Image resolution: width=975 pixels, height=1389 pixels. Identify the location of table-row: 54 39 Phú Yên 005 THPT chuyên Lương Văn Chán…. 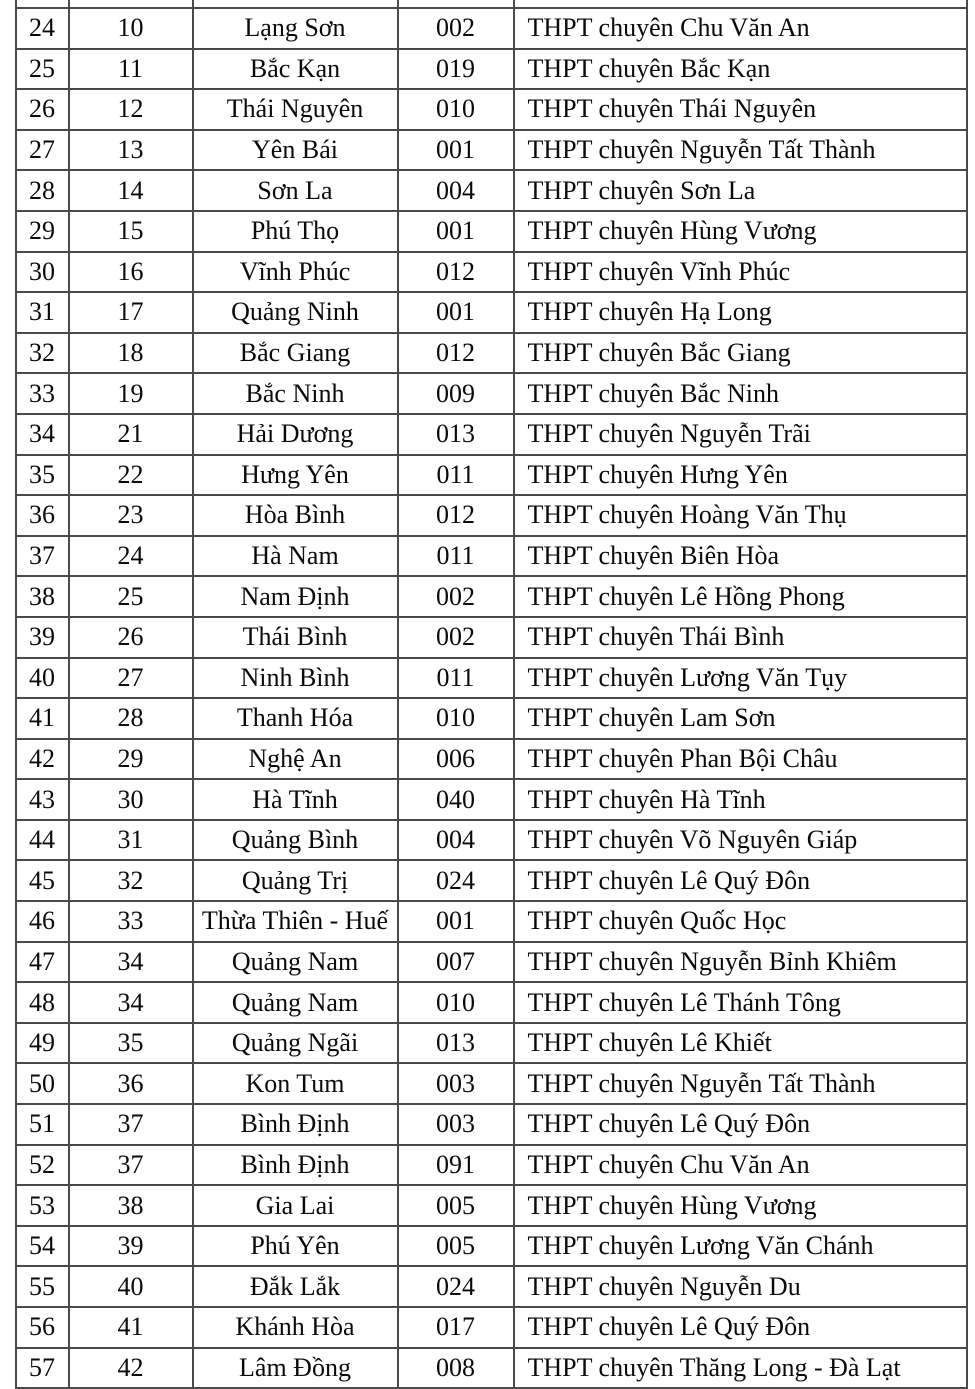
(491, 1246).